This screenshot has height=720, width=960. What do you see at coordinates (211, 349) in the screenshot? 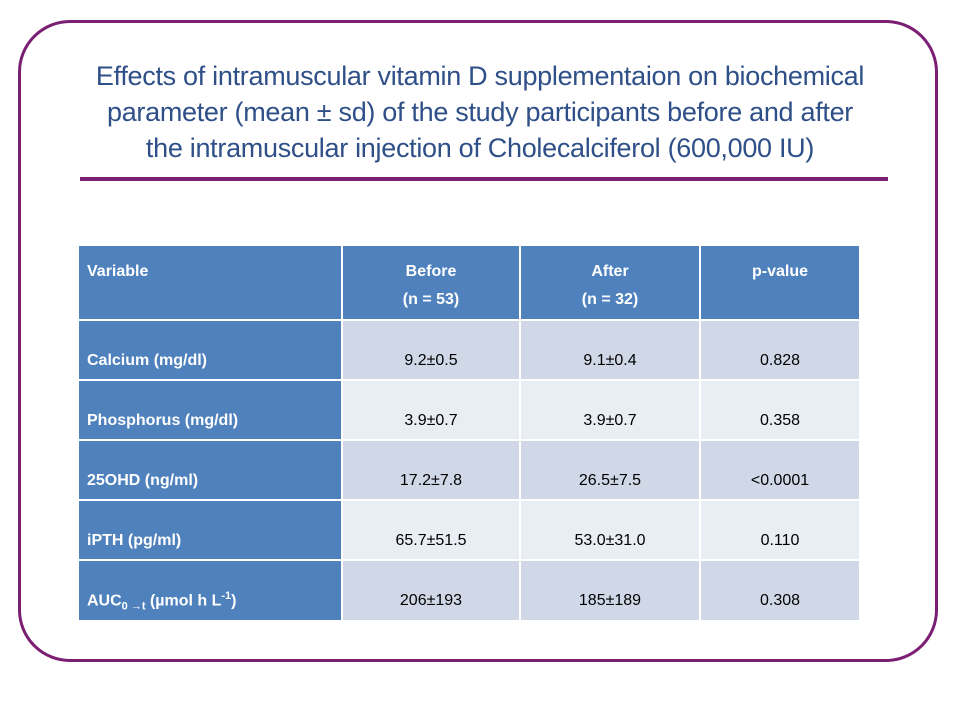
I see `row-variable: Calcium (mg/dl)` at bounding box center [211, 349].